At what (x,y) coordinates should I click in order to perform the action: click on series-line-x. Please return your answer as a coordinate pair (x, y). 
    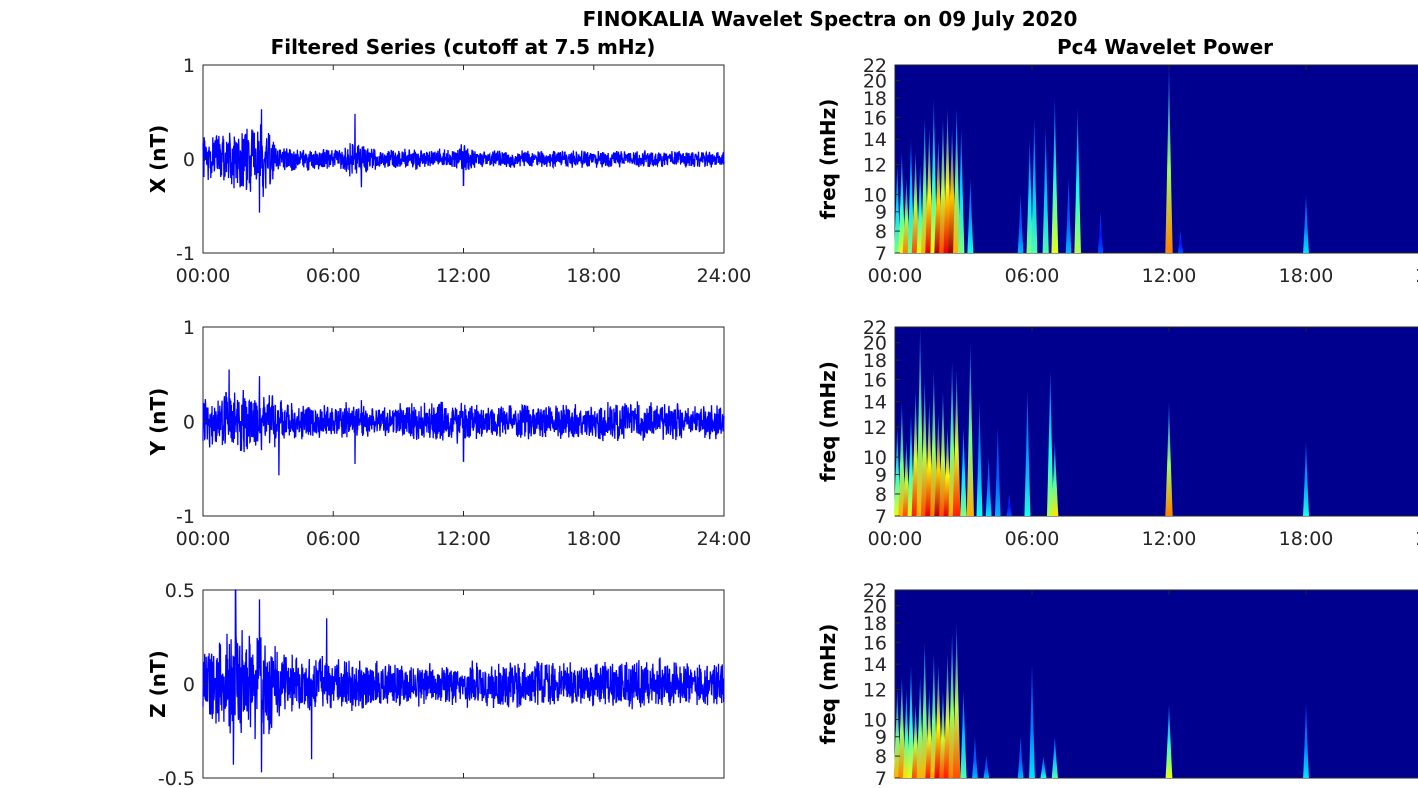
    Looking at the image, I should click on (463, 161).